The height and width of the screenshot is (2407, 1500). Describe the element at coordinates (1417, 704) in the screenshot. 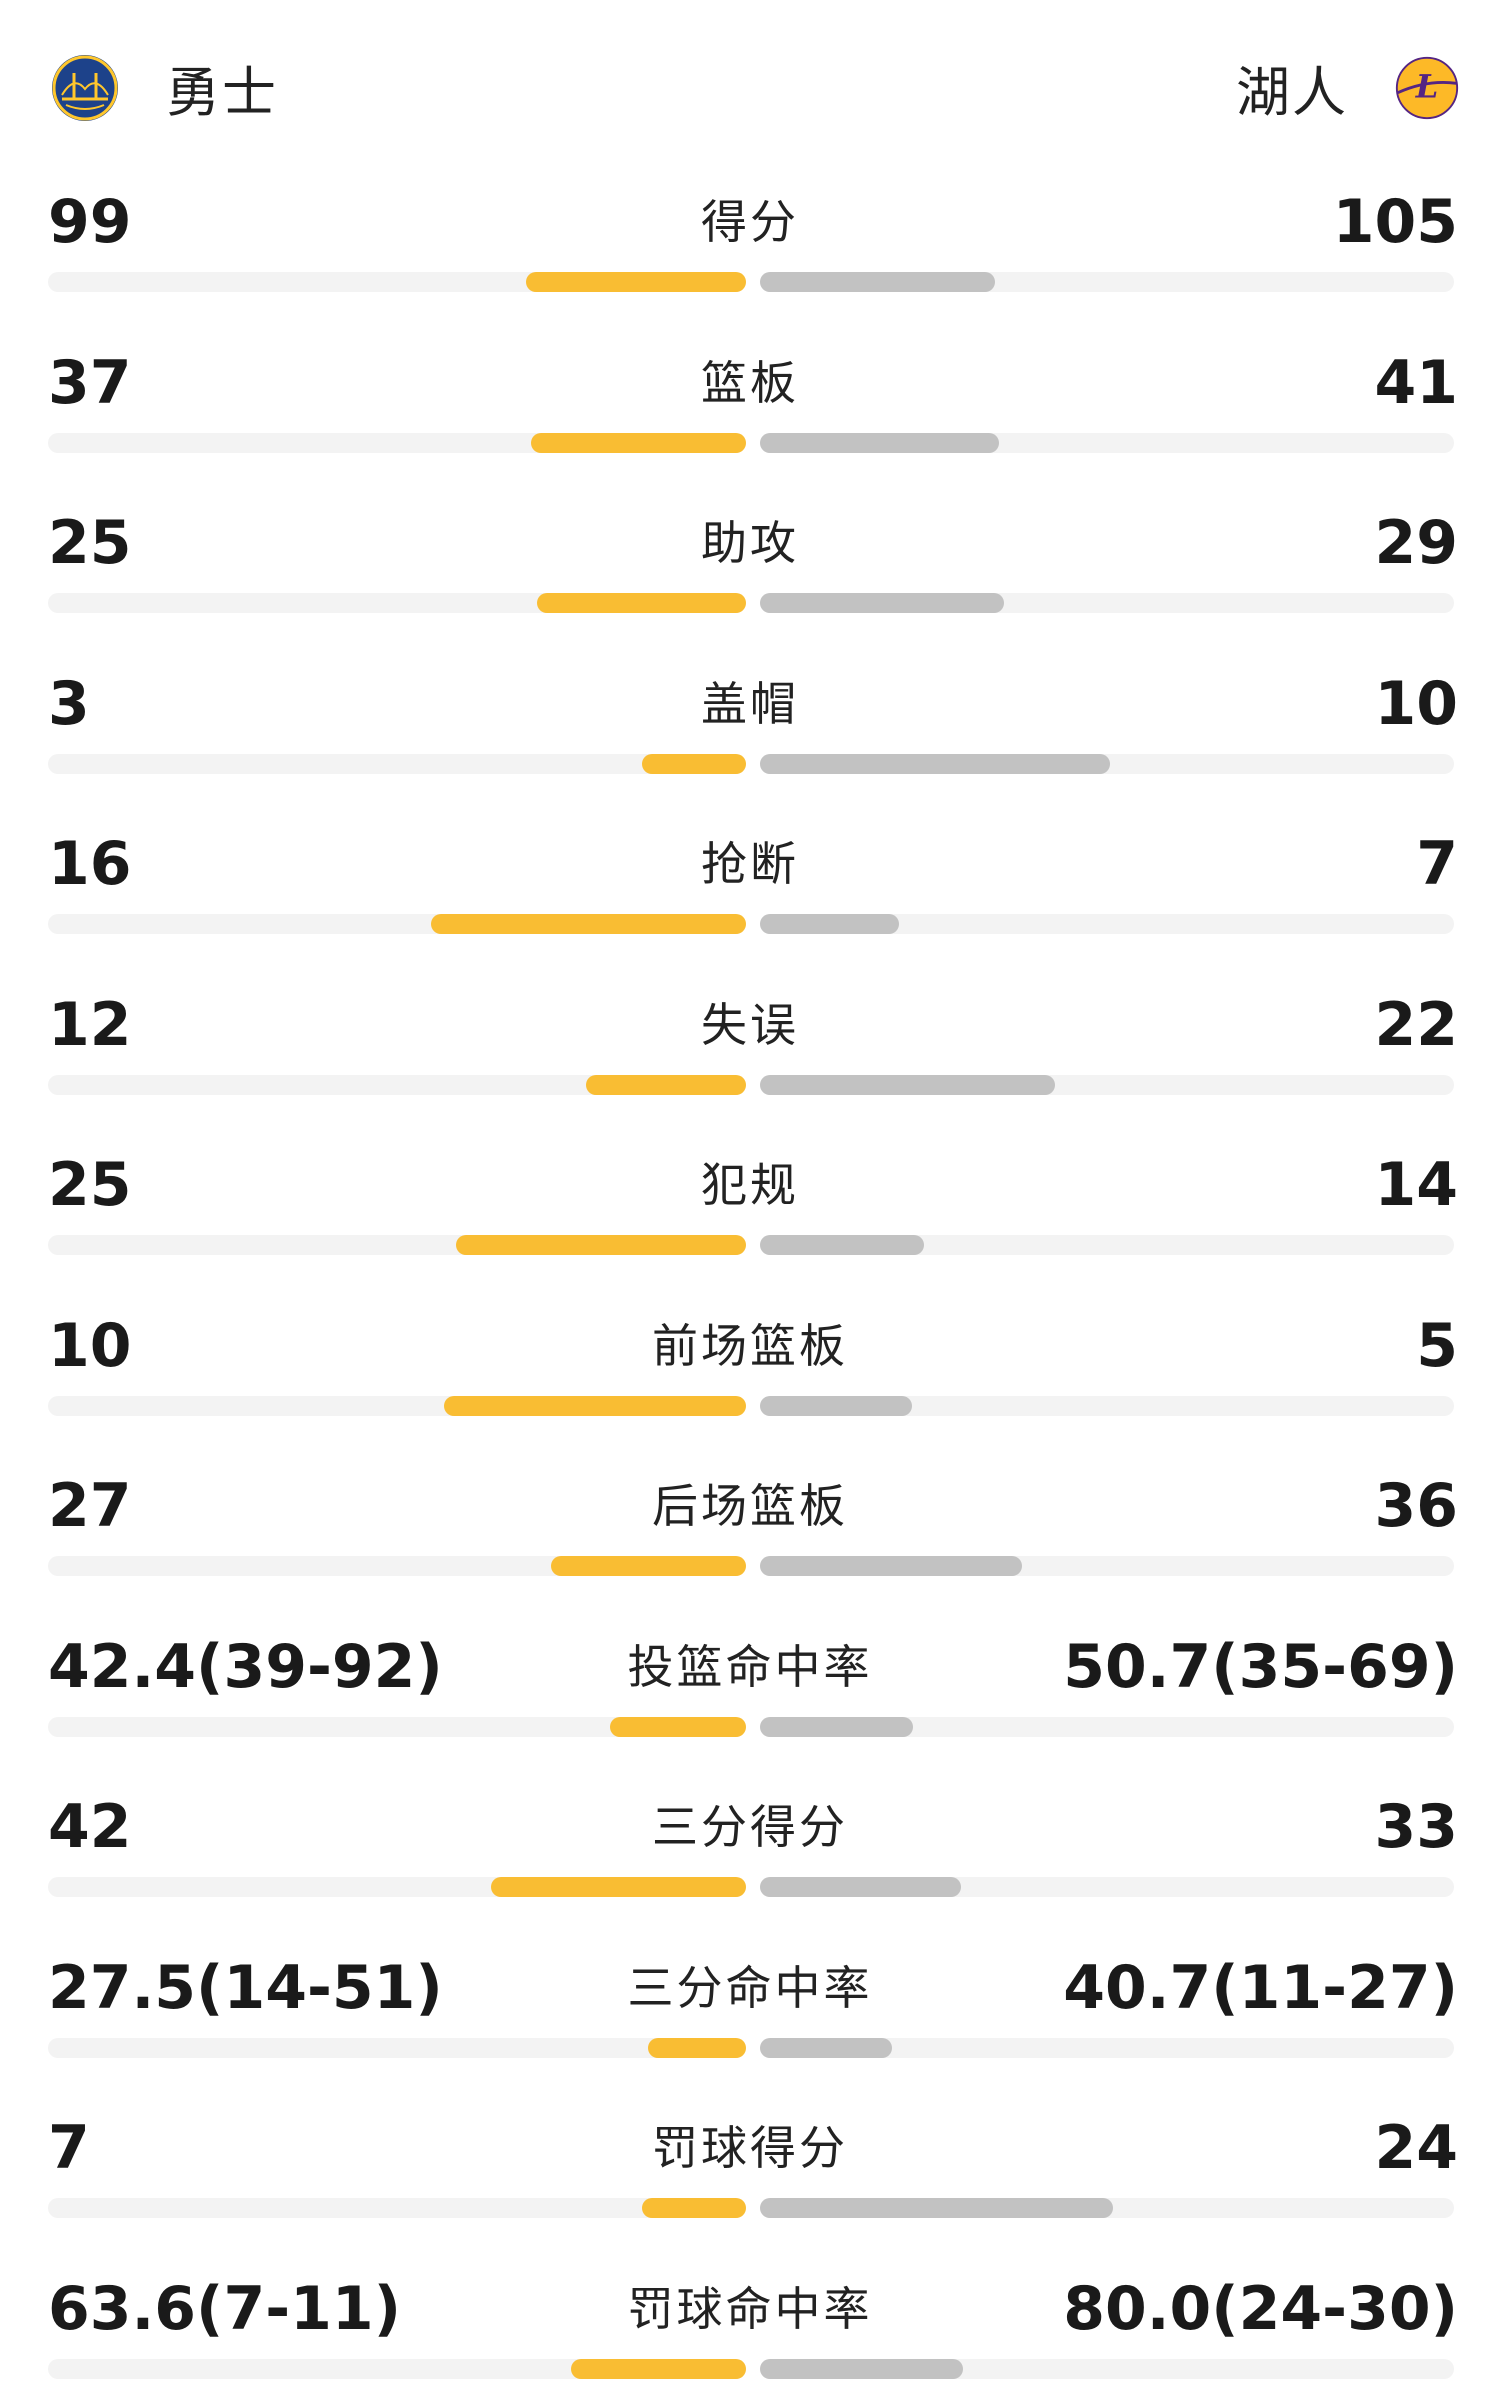

I see `stat-right-value: 10` at that location.